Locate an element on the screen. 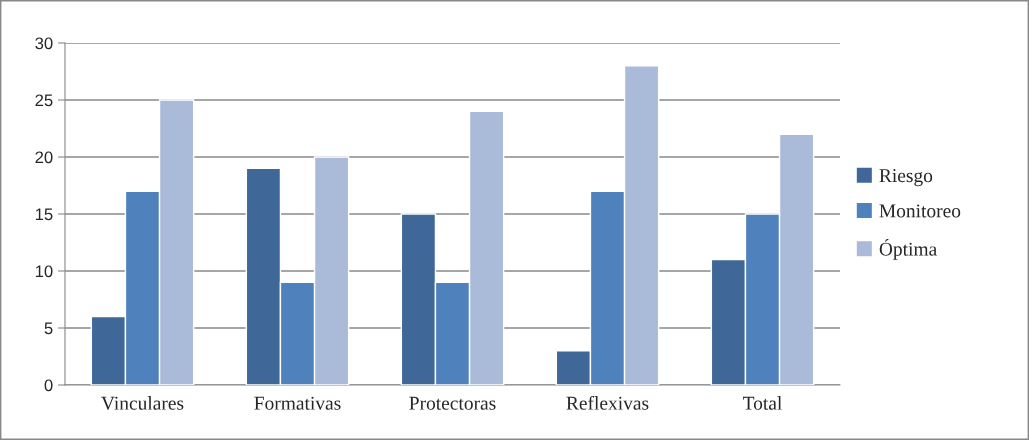  x-tick-label: Vinculares is located at coordinates (142, 403).